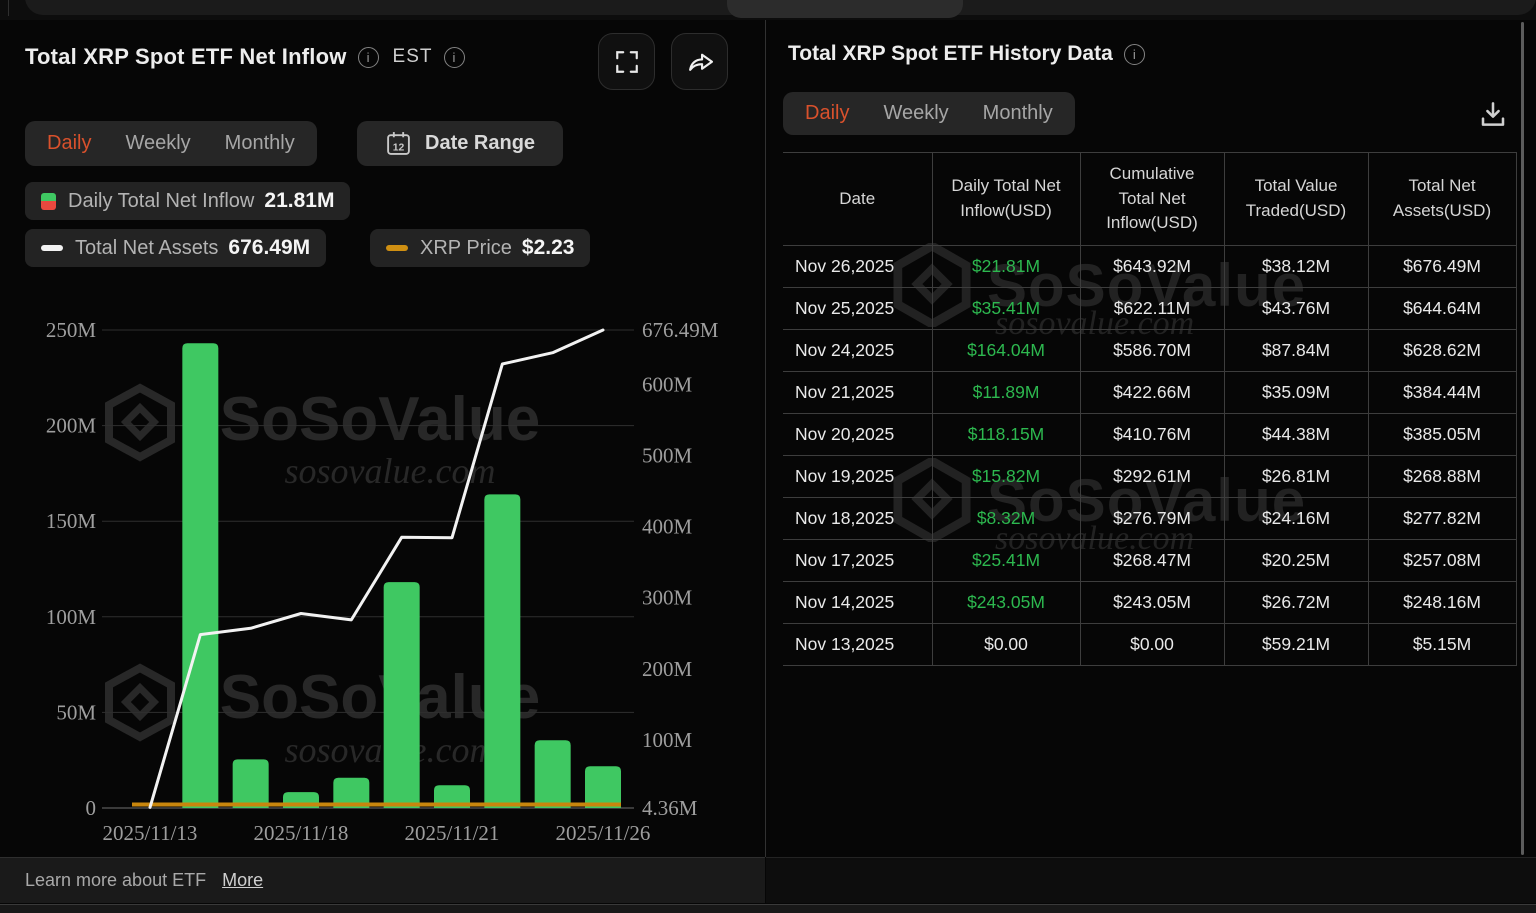 This screenshot has height=913, width=1536. I want to click on table-row: Nov 18,2025 $8.32M $276.79M $24.16M $277.82M, so click(1150, 518).